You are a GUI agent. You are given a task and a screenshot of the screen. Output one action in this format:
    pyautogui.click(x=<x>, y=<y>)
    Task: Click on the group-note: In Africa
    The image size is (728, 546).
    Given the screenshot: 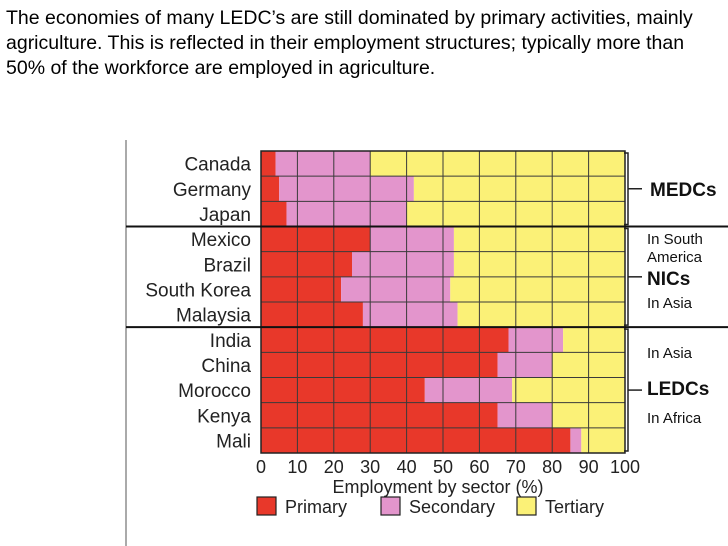 What is the action you would take?
    pyautogui.click(x=674, y=418)
    